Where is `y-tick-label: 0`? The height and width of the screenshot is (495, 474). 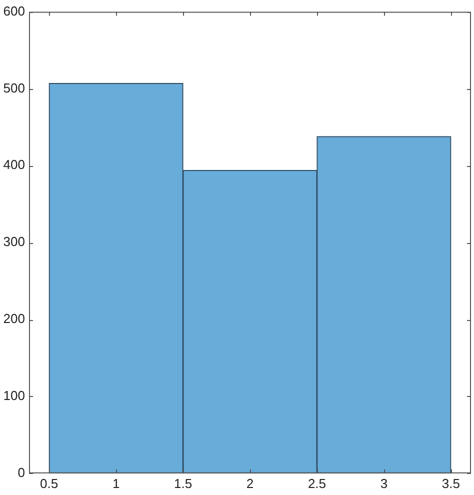 y-tick-label: 0 is located at coordinates (21, 472).